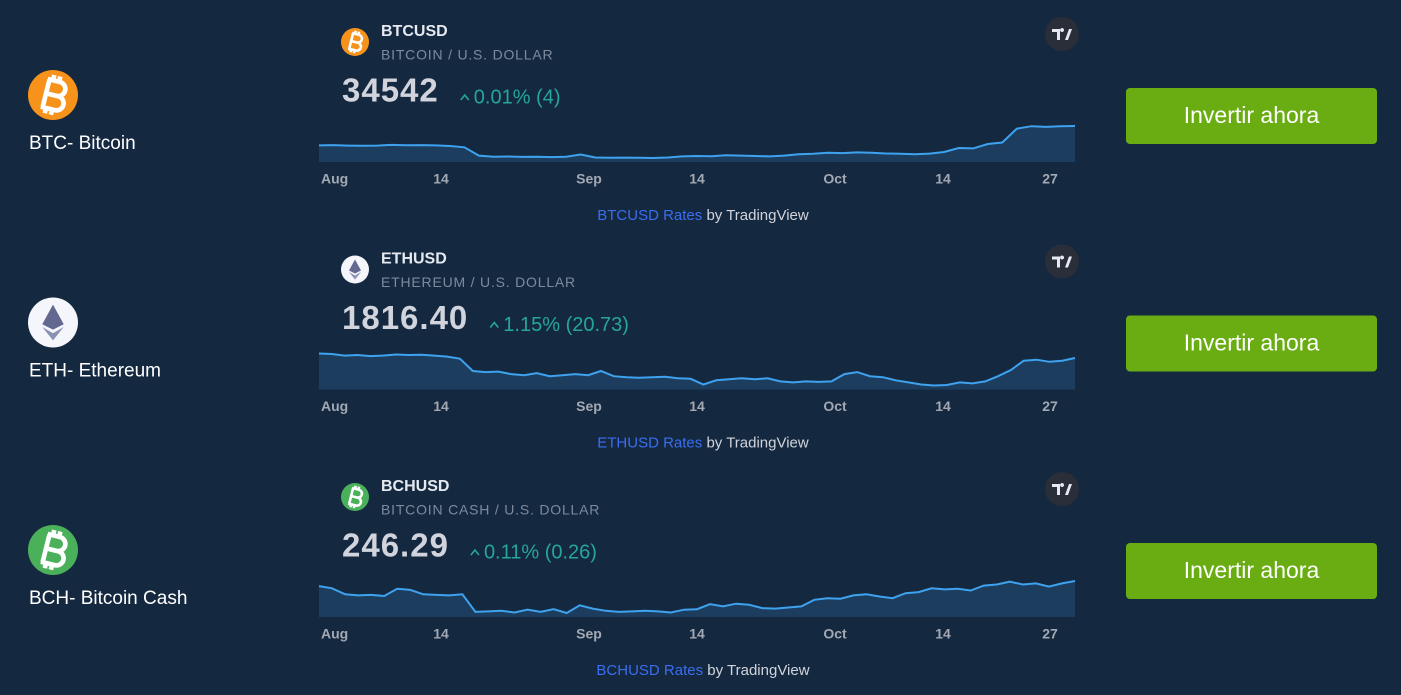 The image size is (1401, 695). What do you see at coordinates (390, 90) in the screenshot?
I see `price: 34542` at bounding box center [390, 90].